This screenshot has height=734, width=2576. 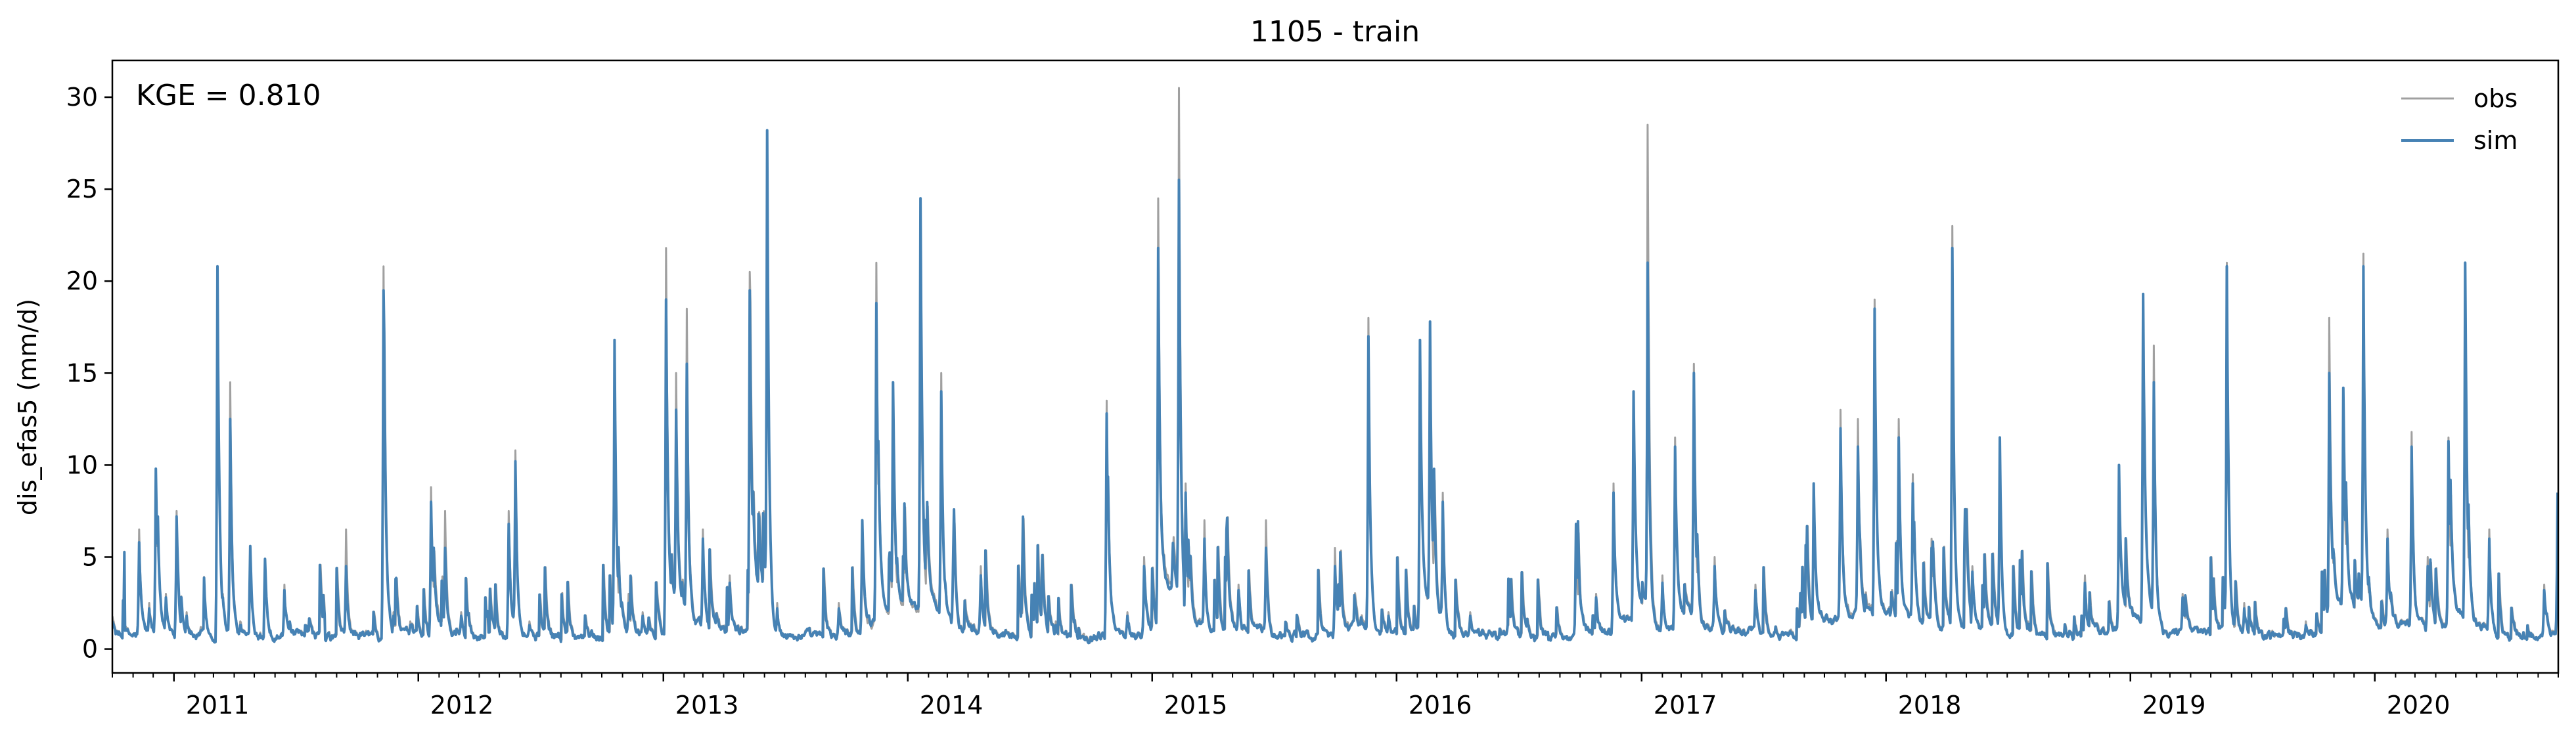 I want to click on x-tick-label: 2011, so click(x=218, y=705).